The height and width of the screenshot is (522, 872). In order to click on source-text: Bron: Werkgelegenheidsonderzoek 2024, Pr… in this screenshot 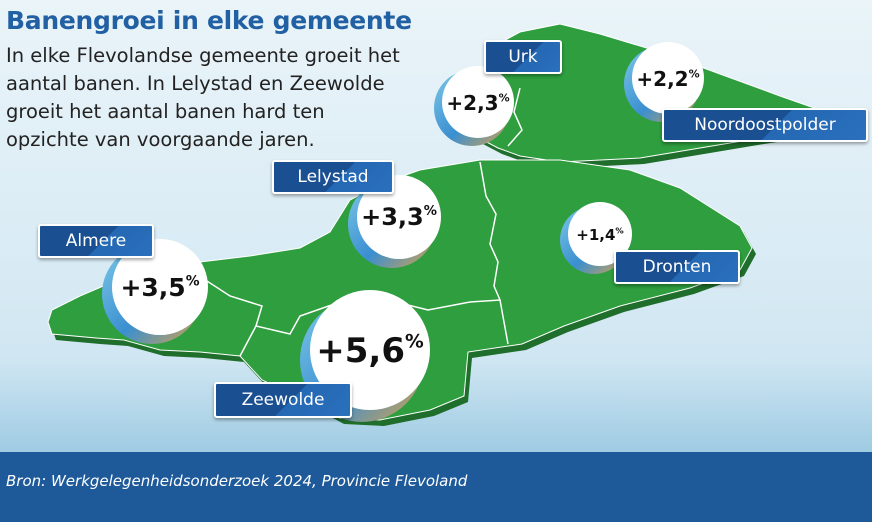, I will do `click(237, 481)`.